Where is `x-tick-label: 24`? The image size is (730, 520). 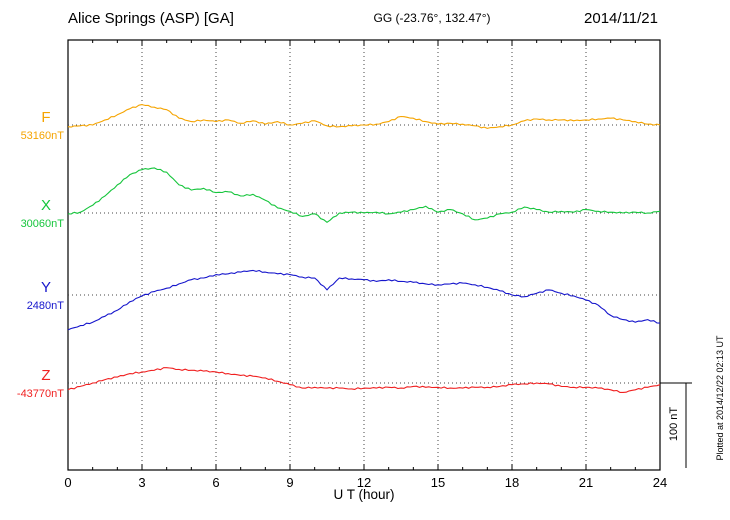
x-tick-label: 24 is located at coordinates (660, 482).